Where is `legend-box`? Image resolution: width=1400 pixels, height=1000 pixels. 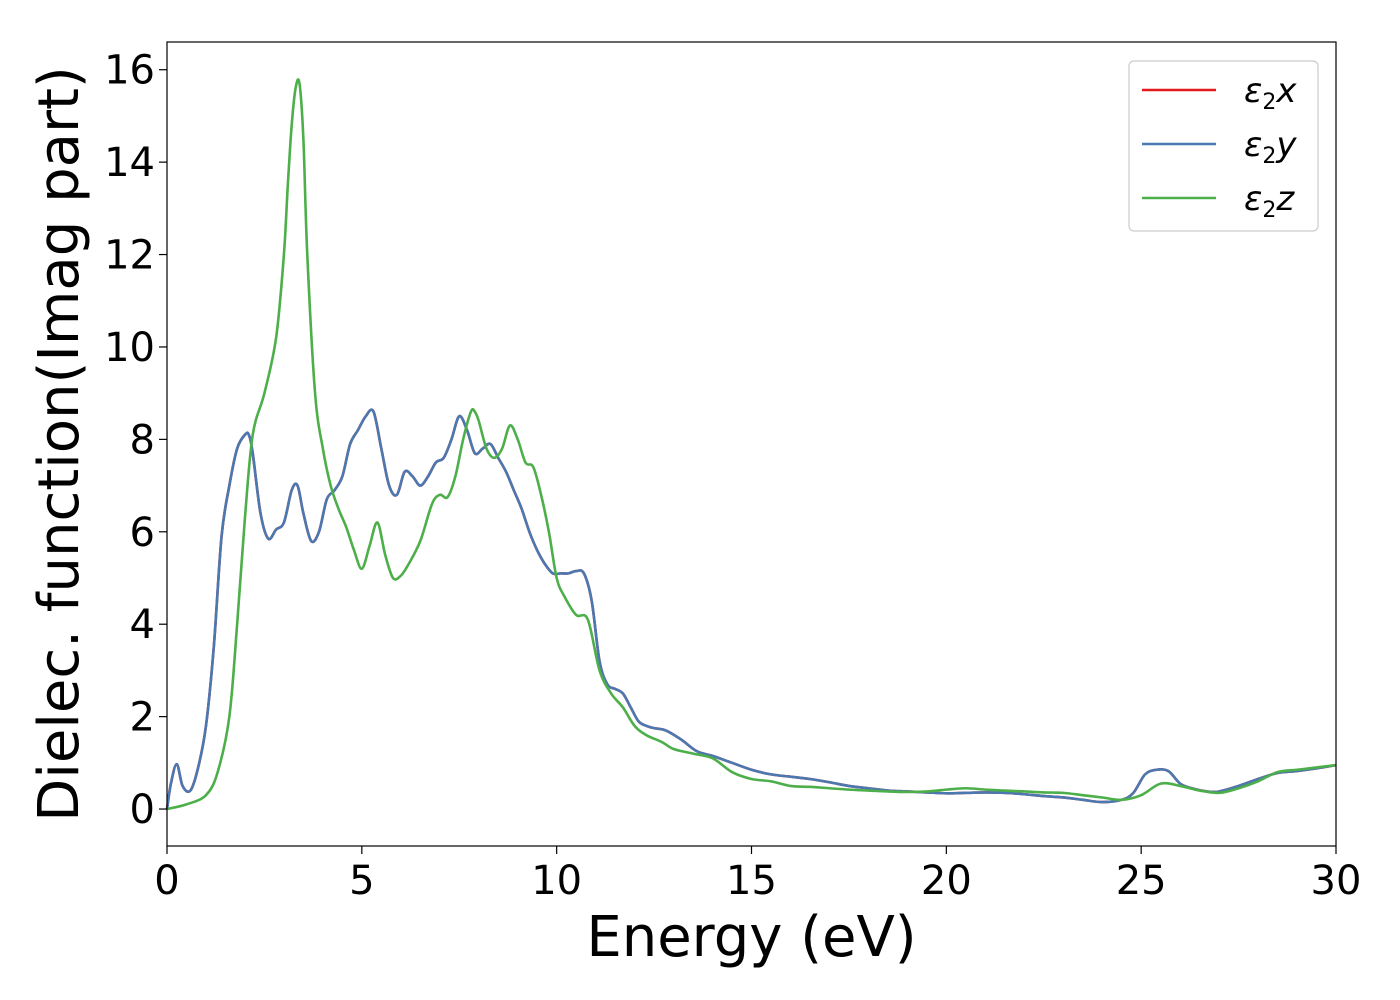 legend-box is located at coordinates (1223, 146).